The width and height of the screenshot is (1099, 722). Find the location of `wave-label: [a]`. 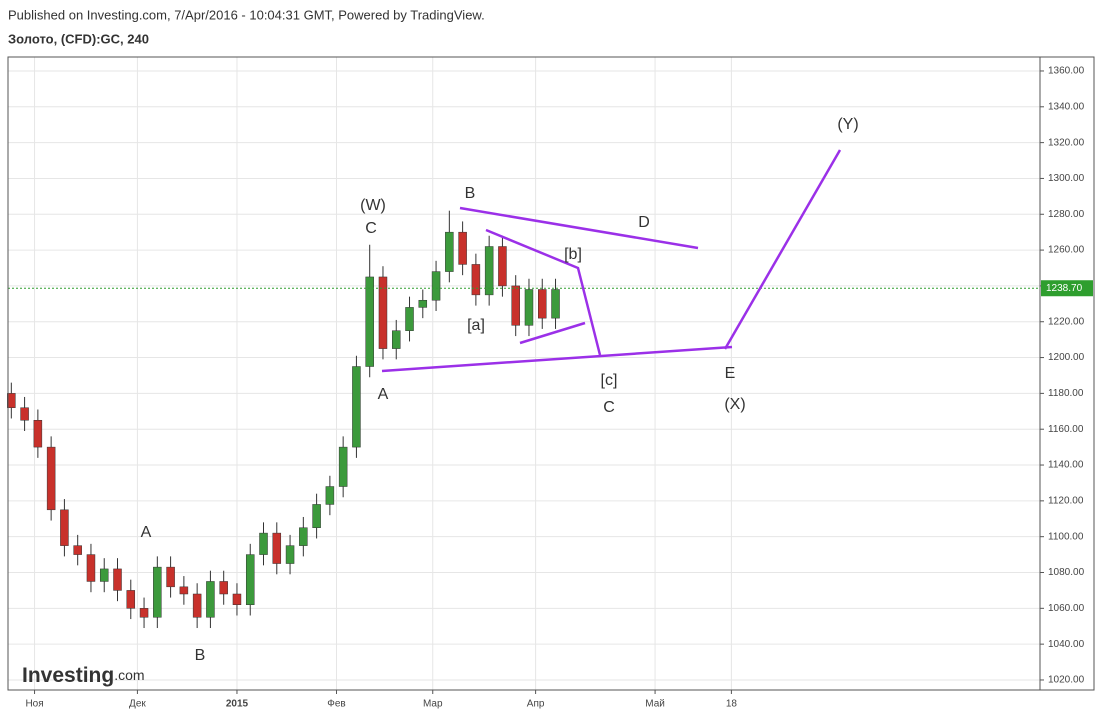

wave-label: [a] is located at coordinates (476, 325).